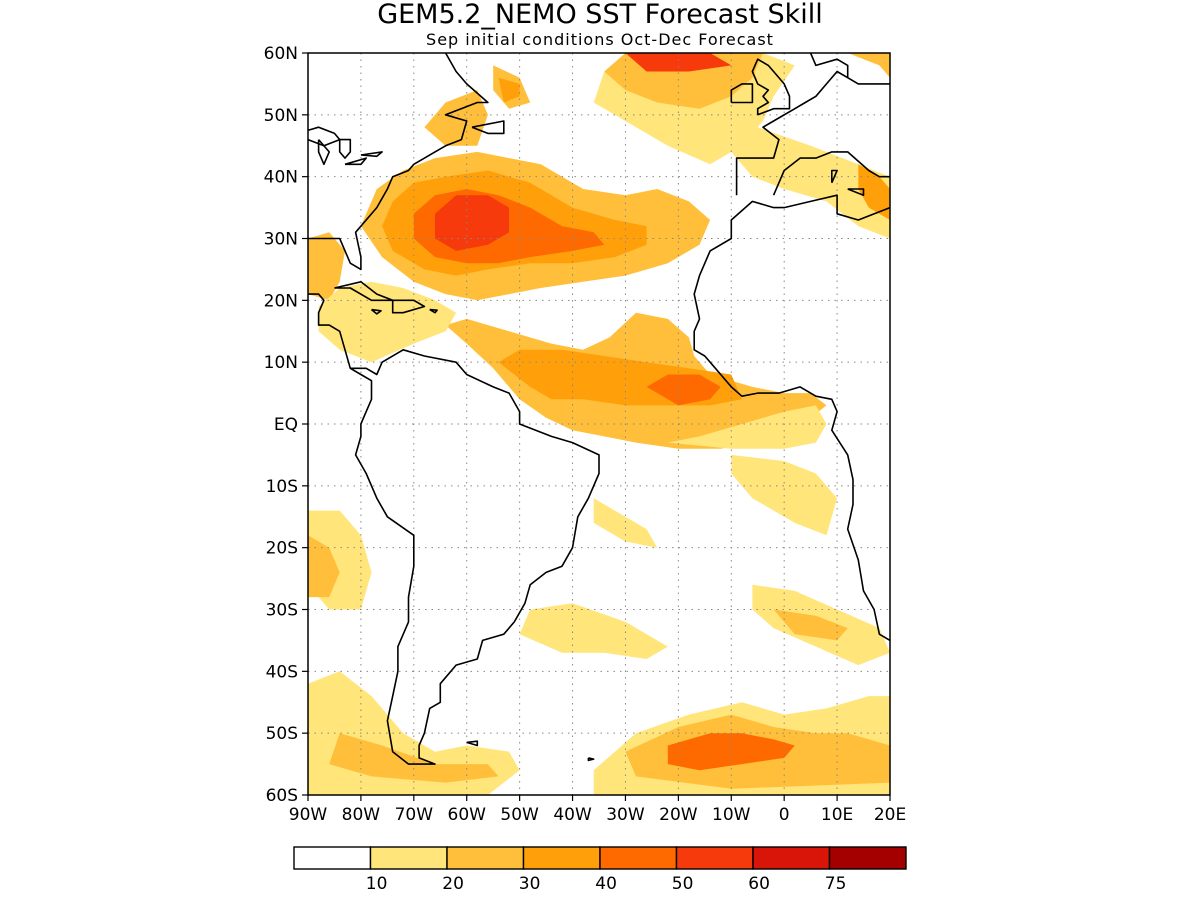  I want to click on lat-tick-label: 60N, so click(281, 54).